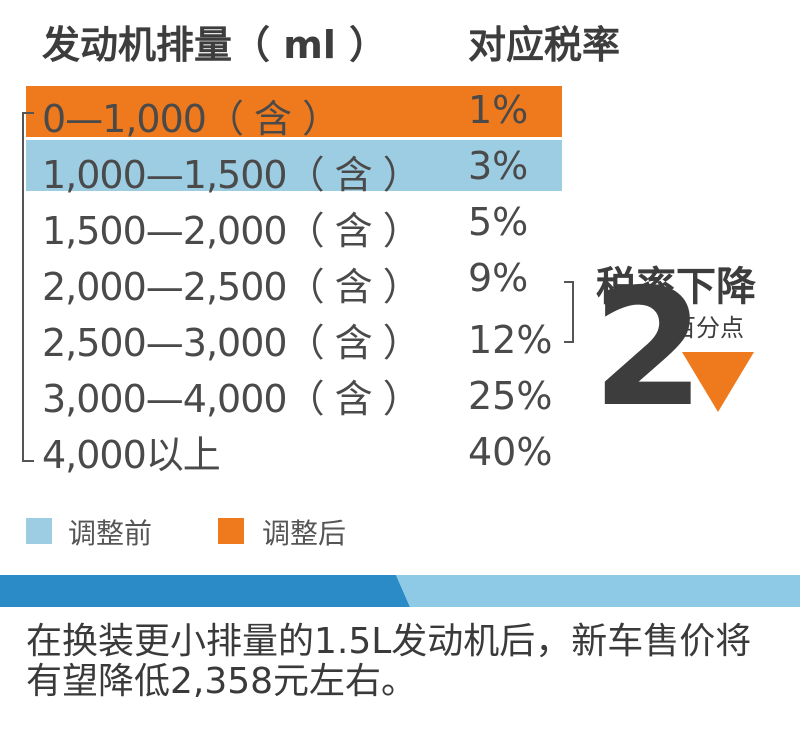  What do you see at coordinates (191, 119) in the screenshot?
I see `row-range: 0—1,000（ 含 ）` at bounding box center [191, 119].